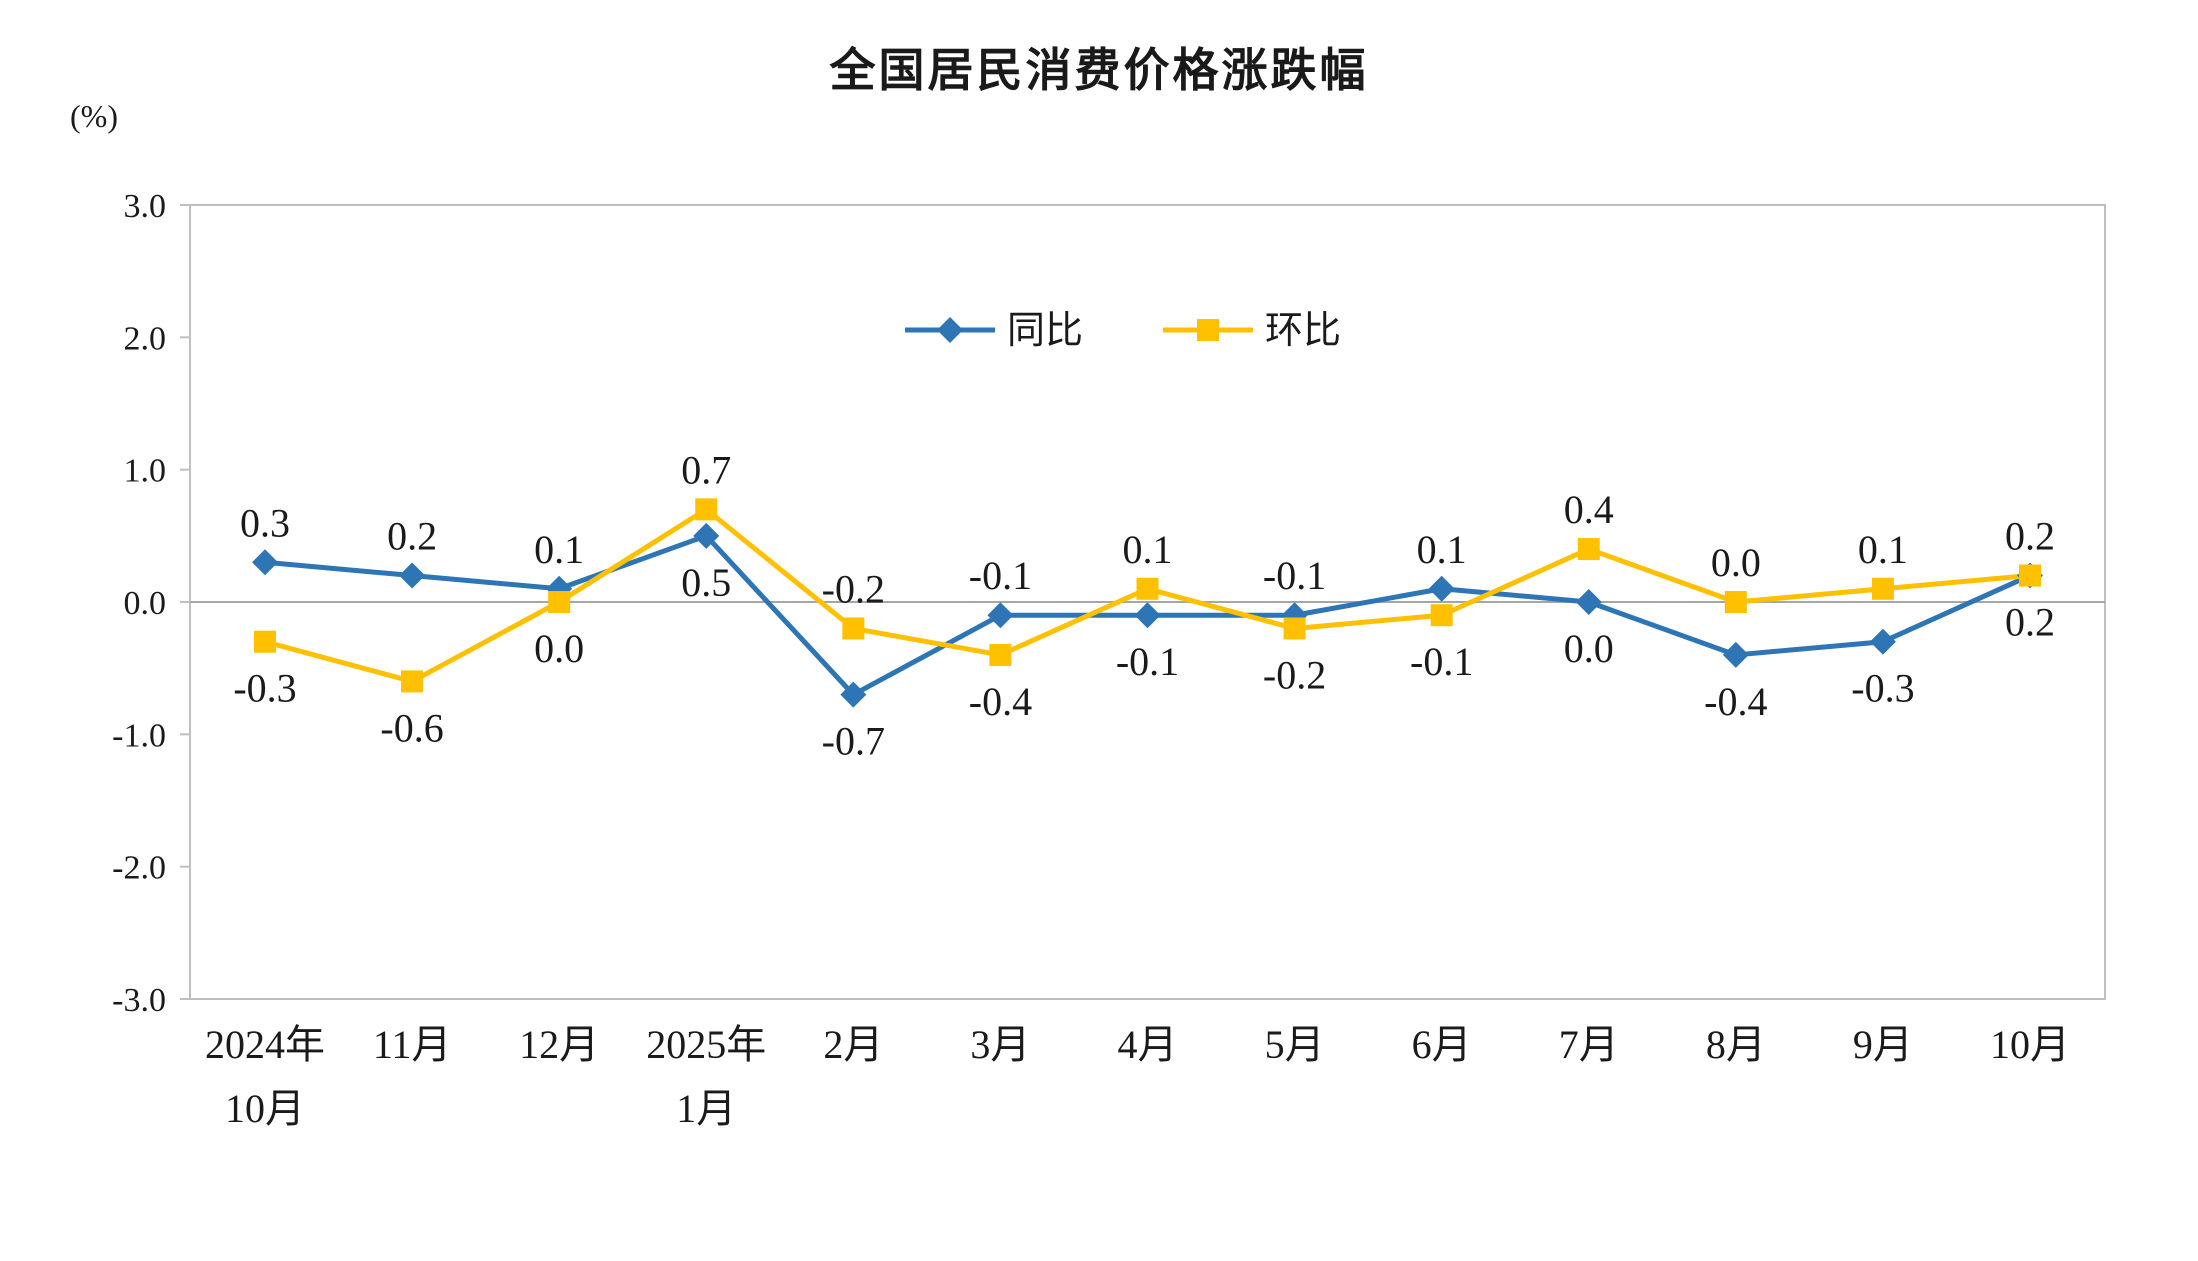  Describe the element at coordinates (1589, 648) in the screenshot. I see `data-label-tongbi: 0.0` at that location.